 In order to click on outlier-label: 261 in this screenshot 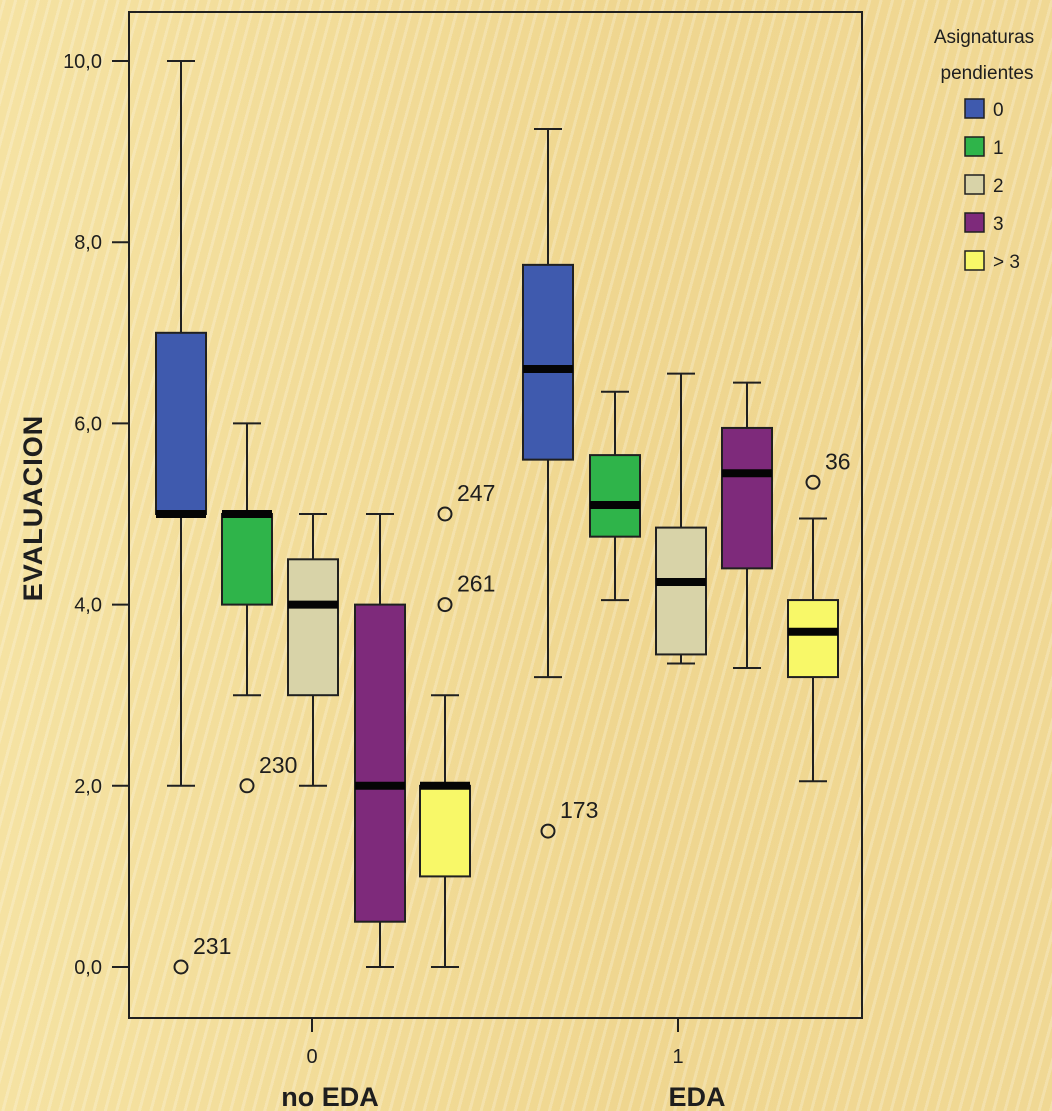, I will do `click(476, 584)`.